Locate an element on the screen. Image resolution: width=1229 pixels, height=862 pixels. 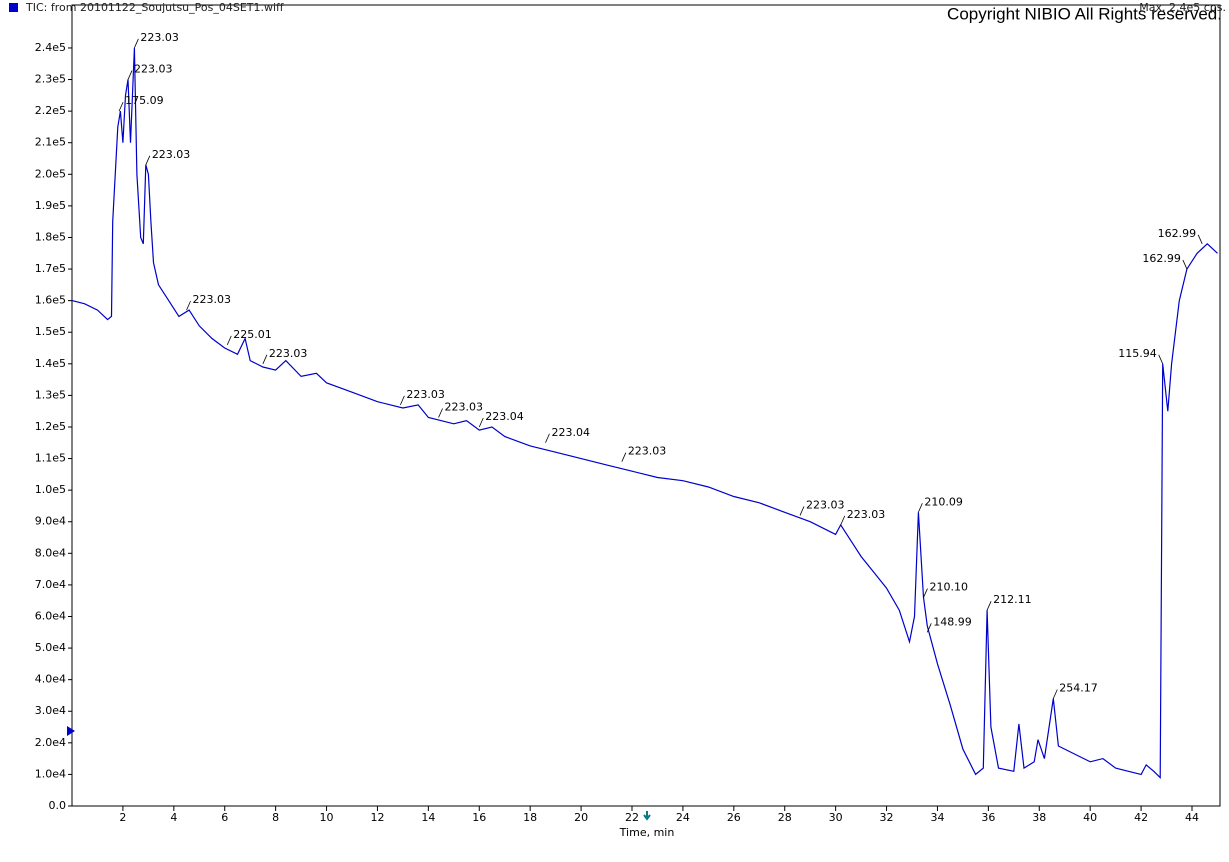
x-tick-label: 12 is located at coordinates (377, 817).